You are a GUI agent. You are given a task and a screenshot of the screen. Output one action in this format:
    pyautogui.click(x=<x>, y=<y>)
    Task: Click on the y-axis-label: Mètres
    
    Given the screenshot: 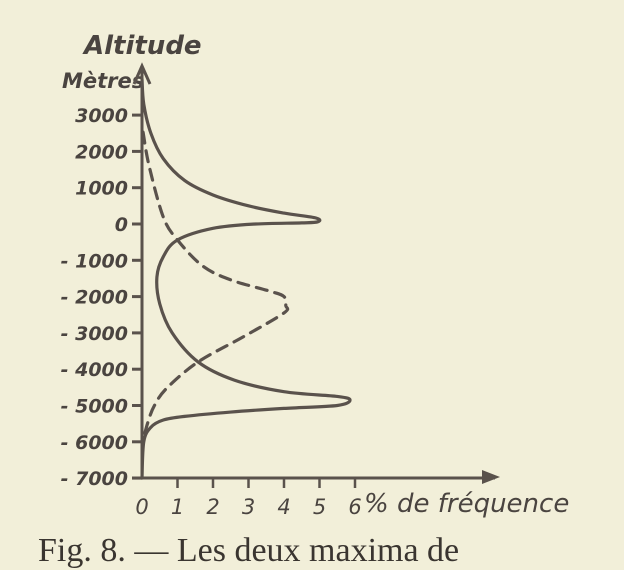 What is the action you would take?
    pyautogui.click(x=103, y=81)
    